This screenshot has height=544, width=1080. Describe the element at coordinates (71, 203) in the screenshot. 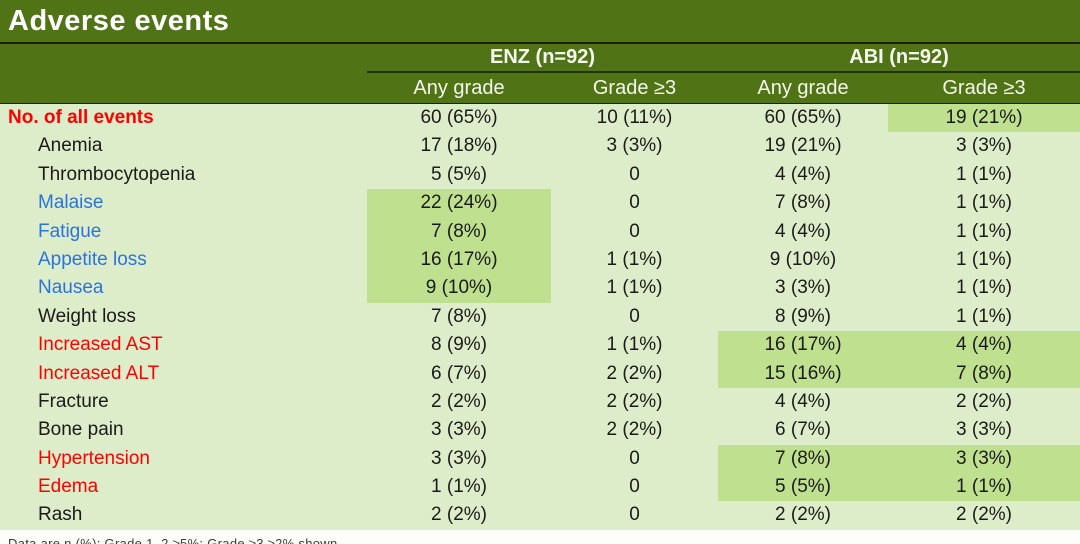

I see `event-name: Malaise` at that location.